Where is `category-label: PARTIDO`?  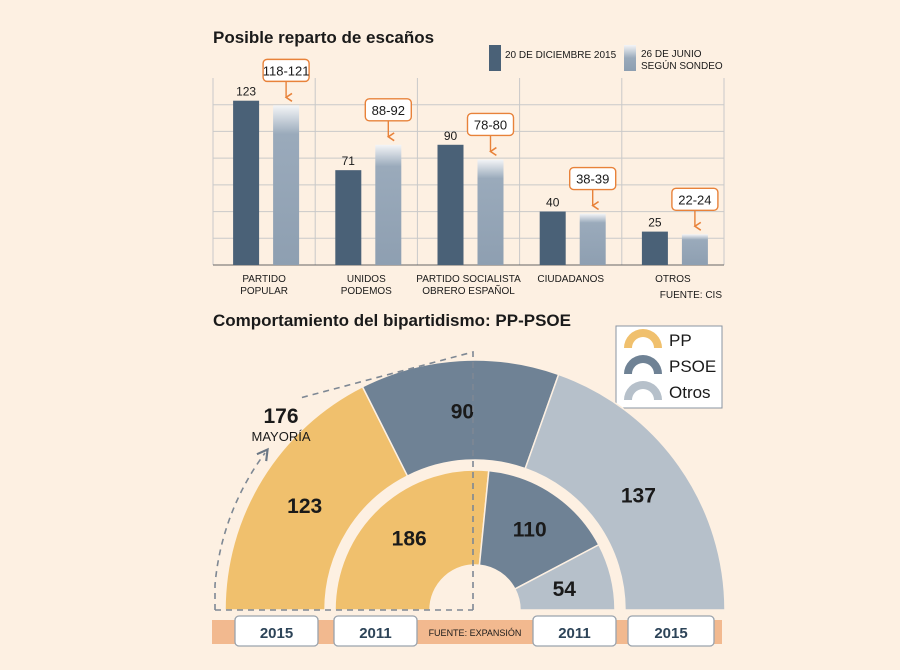 category-label: PARTIDO is located at coordinates (264, 279).